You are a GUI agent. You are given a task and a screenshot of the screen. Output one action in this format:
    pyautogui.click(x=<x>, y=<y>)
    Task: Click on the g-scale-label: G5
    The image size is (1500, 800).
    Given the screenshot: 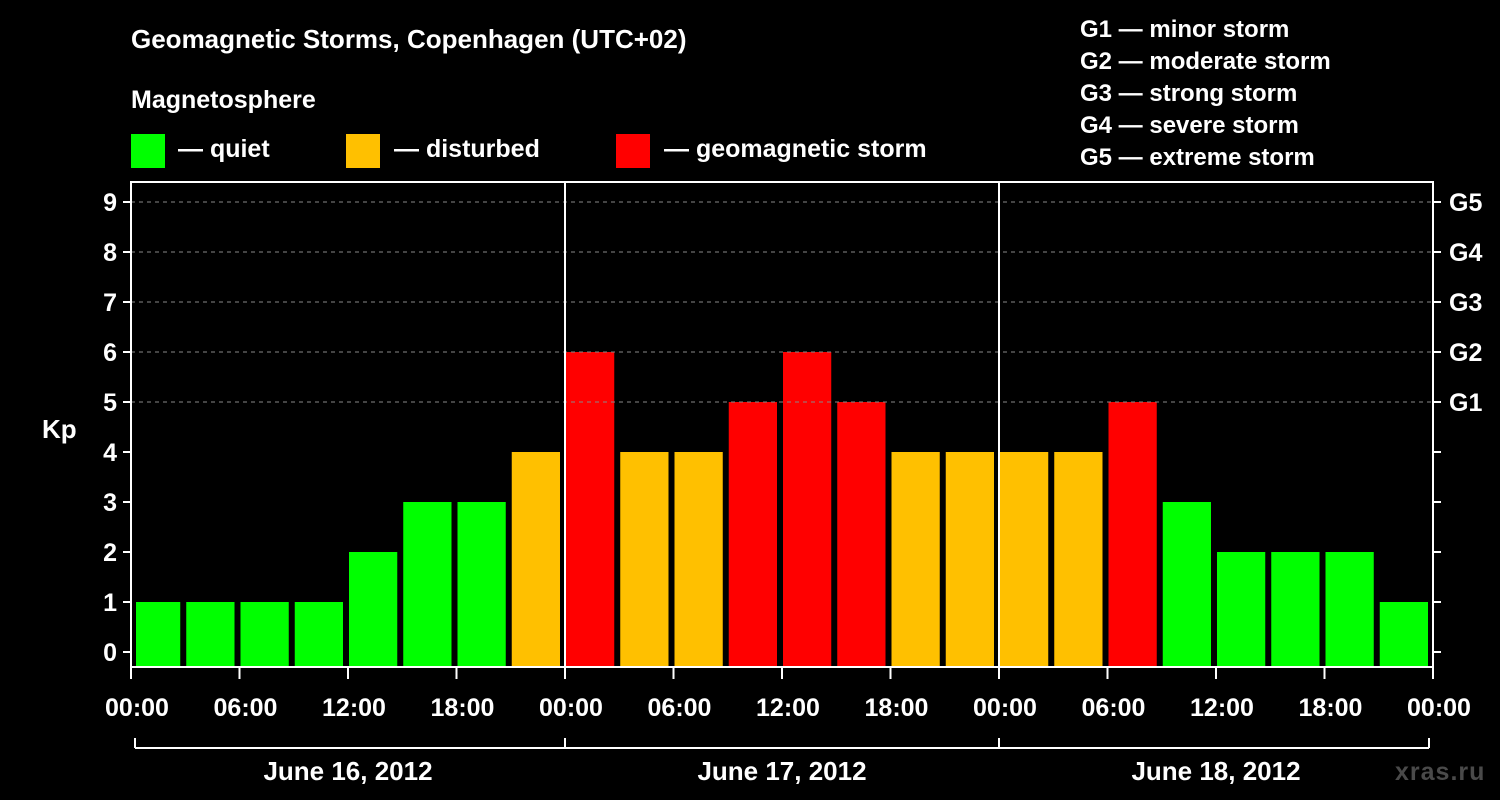 What is the action you would take?
    pyautogui.click(x=1465, y=203)
    